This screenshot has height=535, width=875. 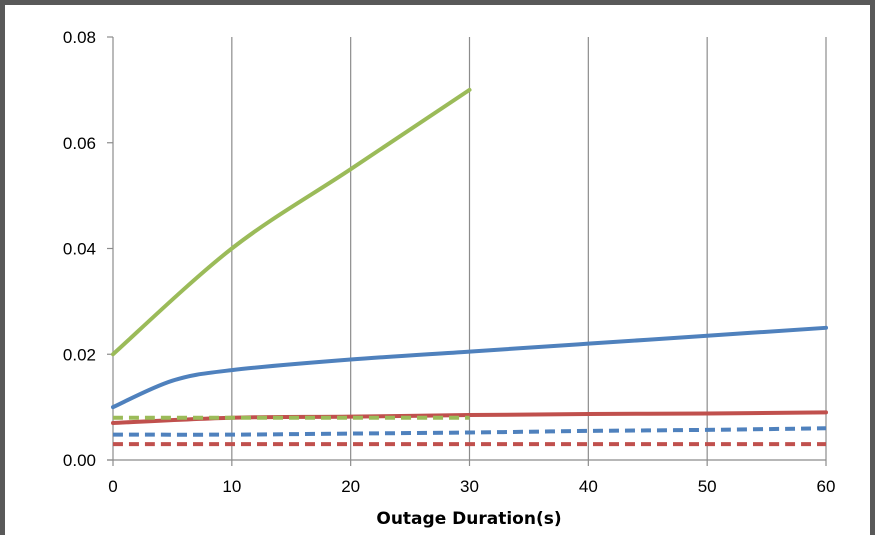 I want to click on y-tick-label: 0.08, so click(x=79, y=37).